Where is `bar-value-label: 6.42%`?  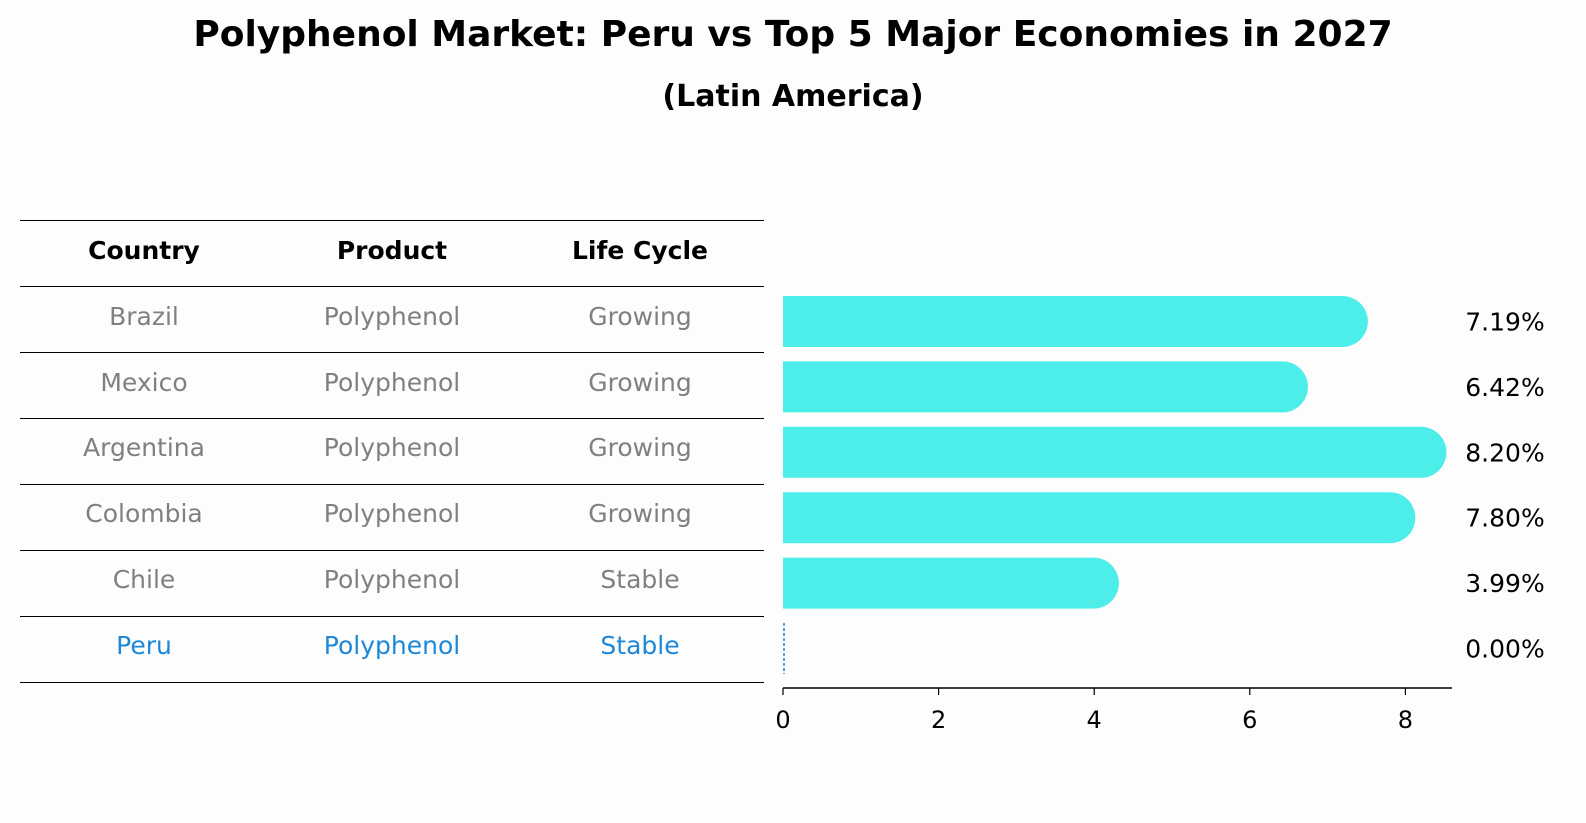 bar-value-label: 6.42% is located at coordinates (1504, 387).